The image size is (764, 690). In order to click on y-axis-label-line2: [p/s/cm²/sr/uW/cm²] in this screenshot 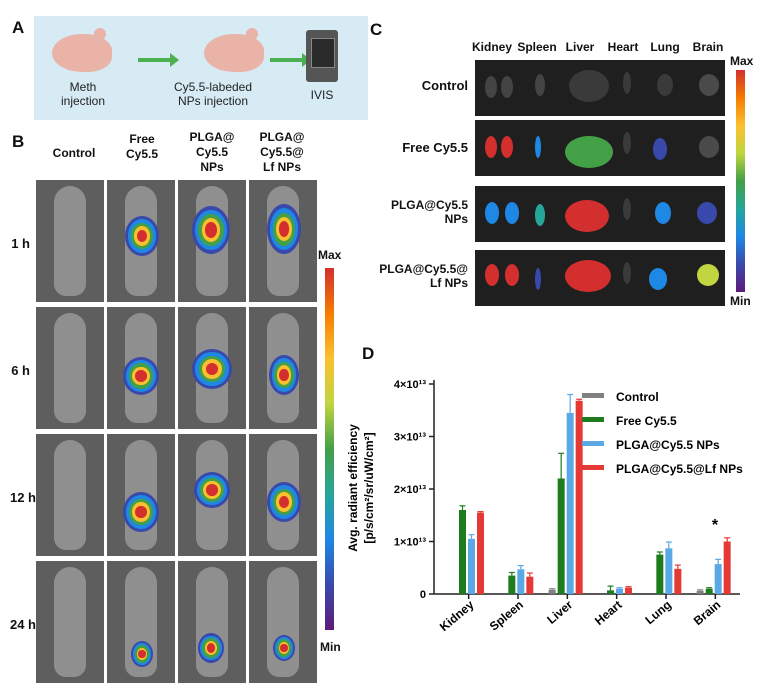, I will do `click(369, 487)`.